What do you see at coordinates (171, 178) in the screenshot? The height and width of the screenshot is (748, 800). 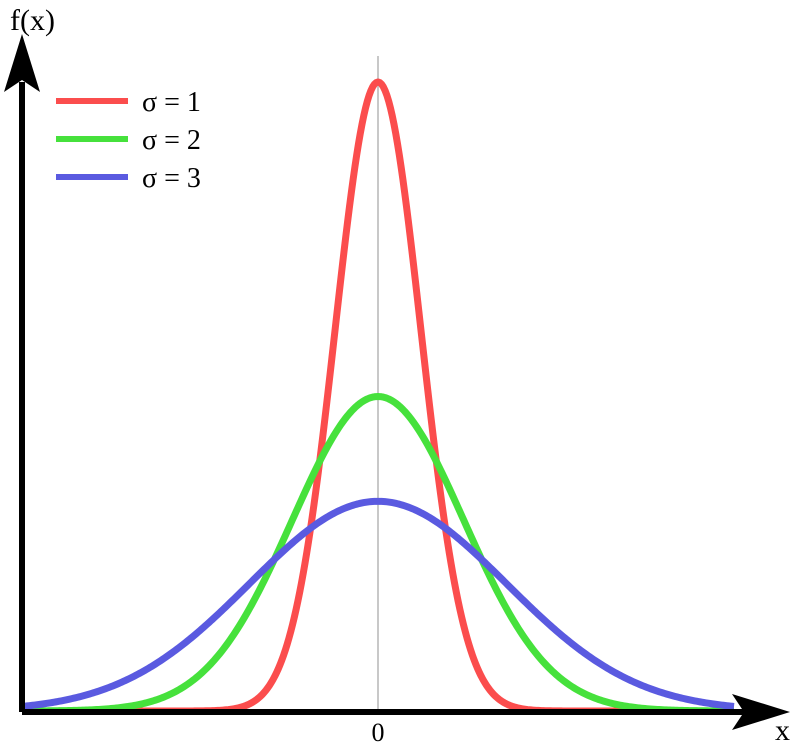 I see `legend-label-3: σ = 3` at bounding box center [171, 178].